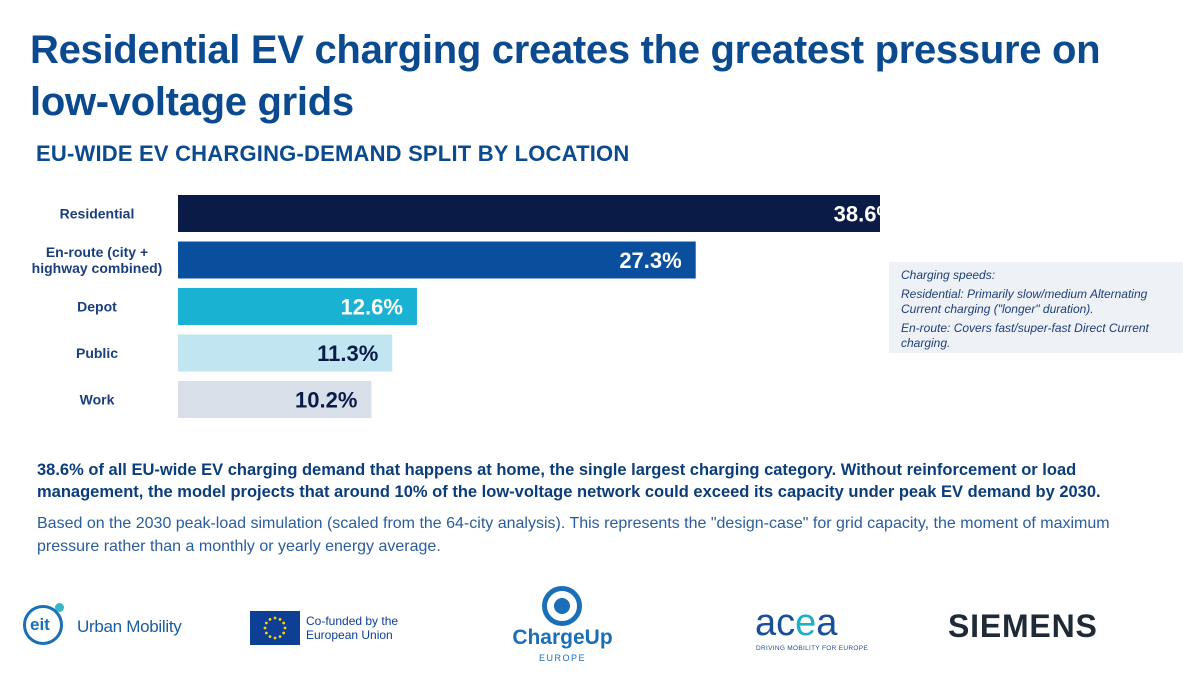  I want to click on chargeup-logo-text: ChargeUp, so click(562, 637).